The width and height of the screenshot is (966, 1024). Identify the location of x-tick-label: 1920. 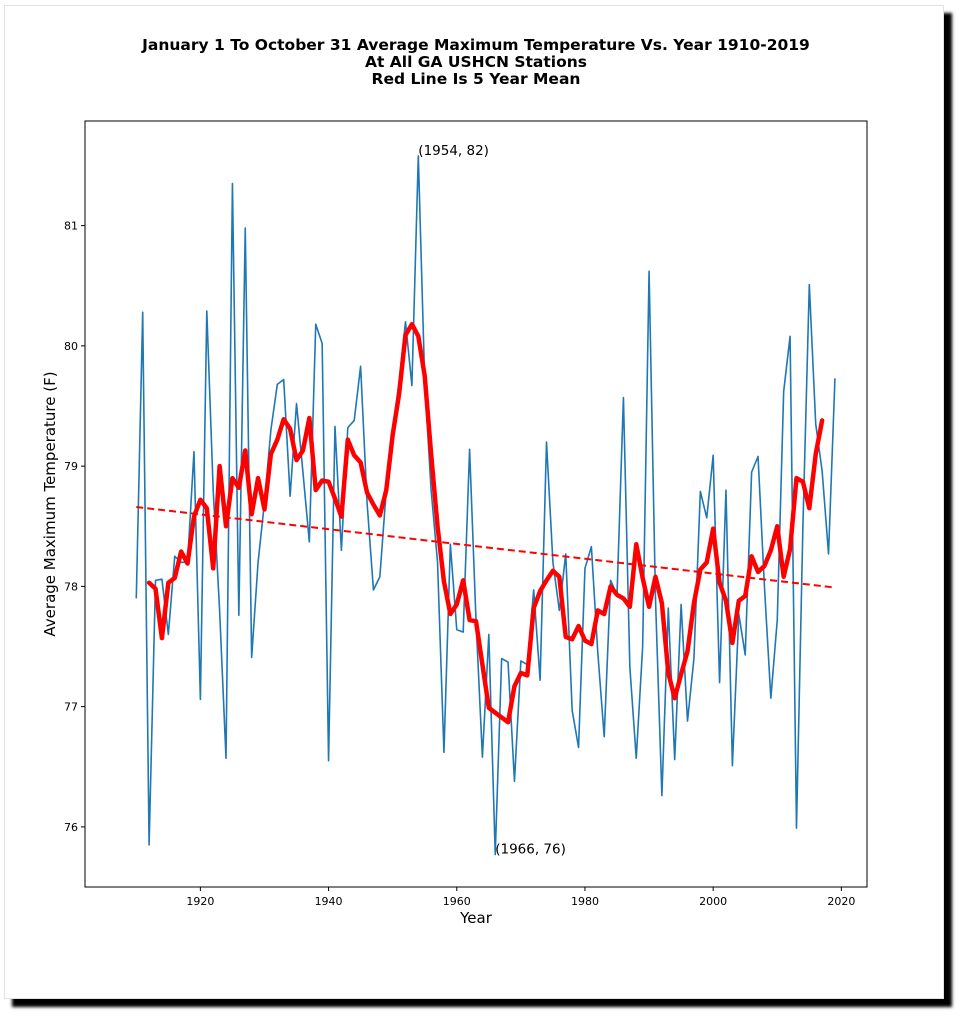
(200, 901).